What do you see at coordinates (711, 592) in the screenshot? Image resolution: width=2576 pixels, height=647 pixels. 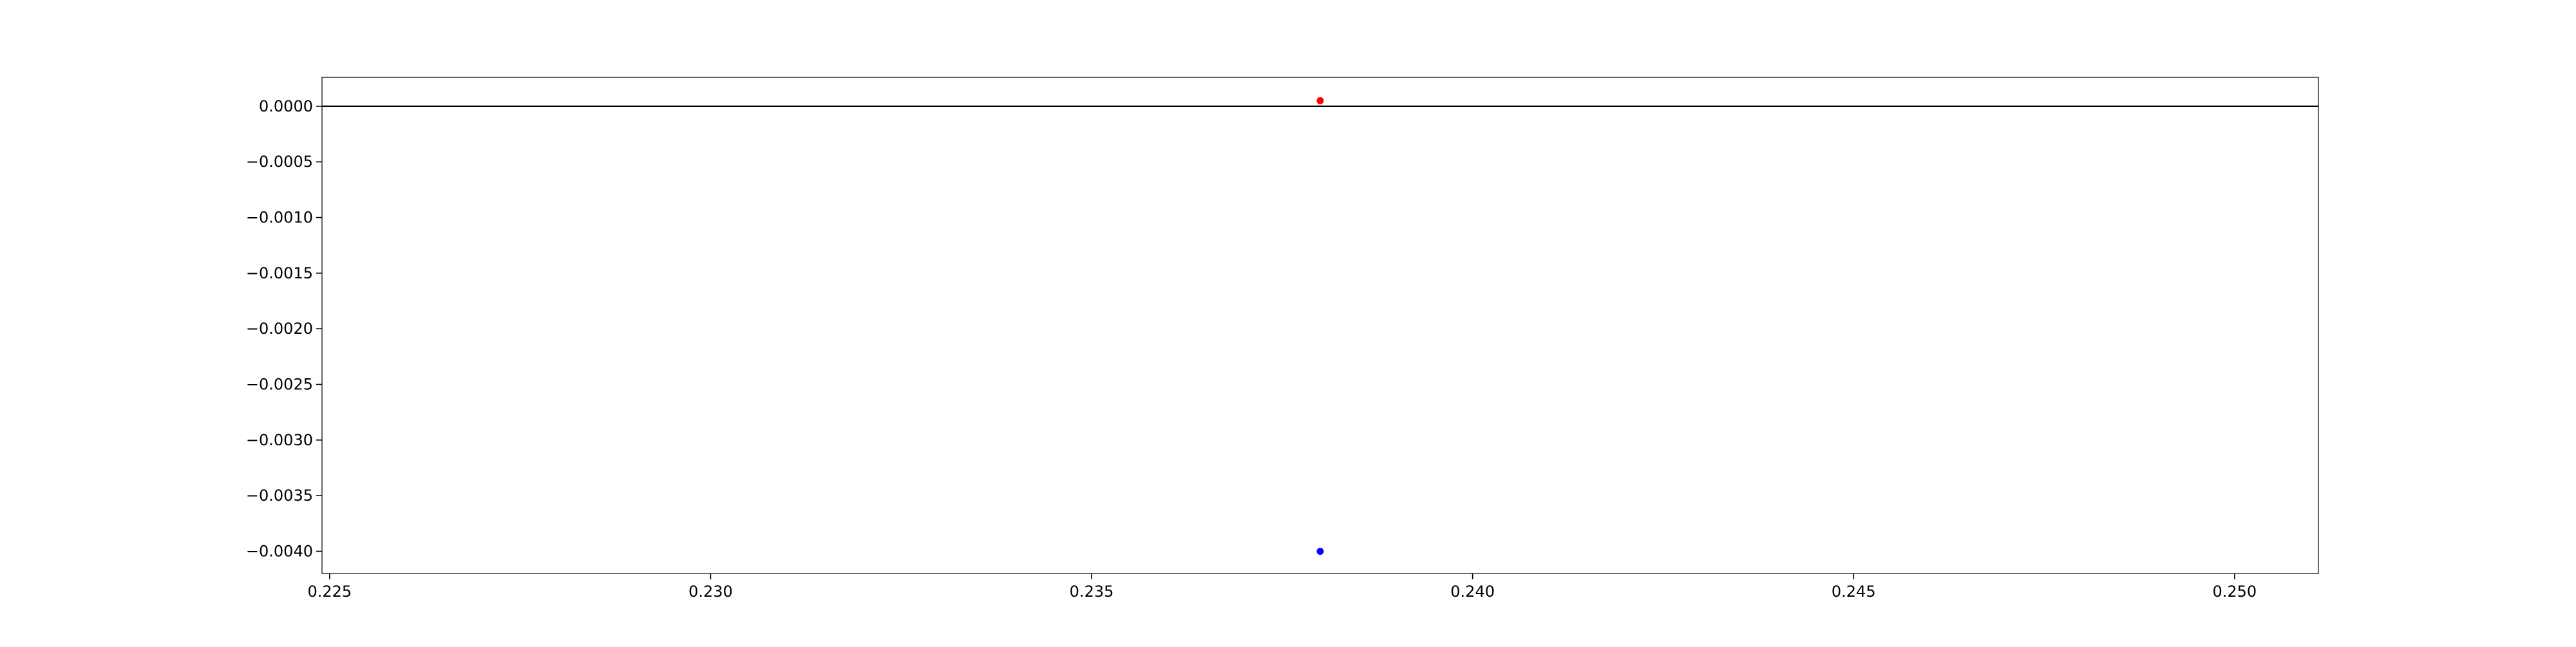 I see `x-tick-label: 0.230` at bounding box center [711, 592].